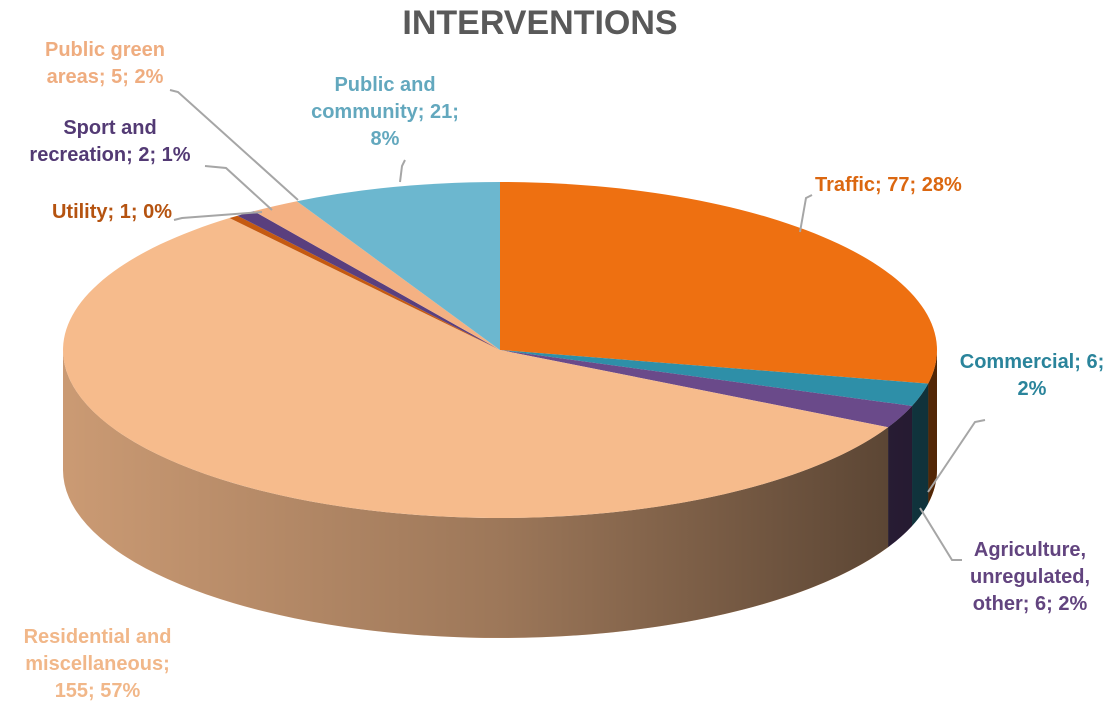  I want to click on data-label: Commercial; 6; 2%, so click(1032, 375).